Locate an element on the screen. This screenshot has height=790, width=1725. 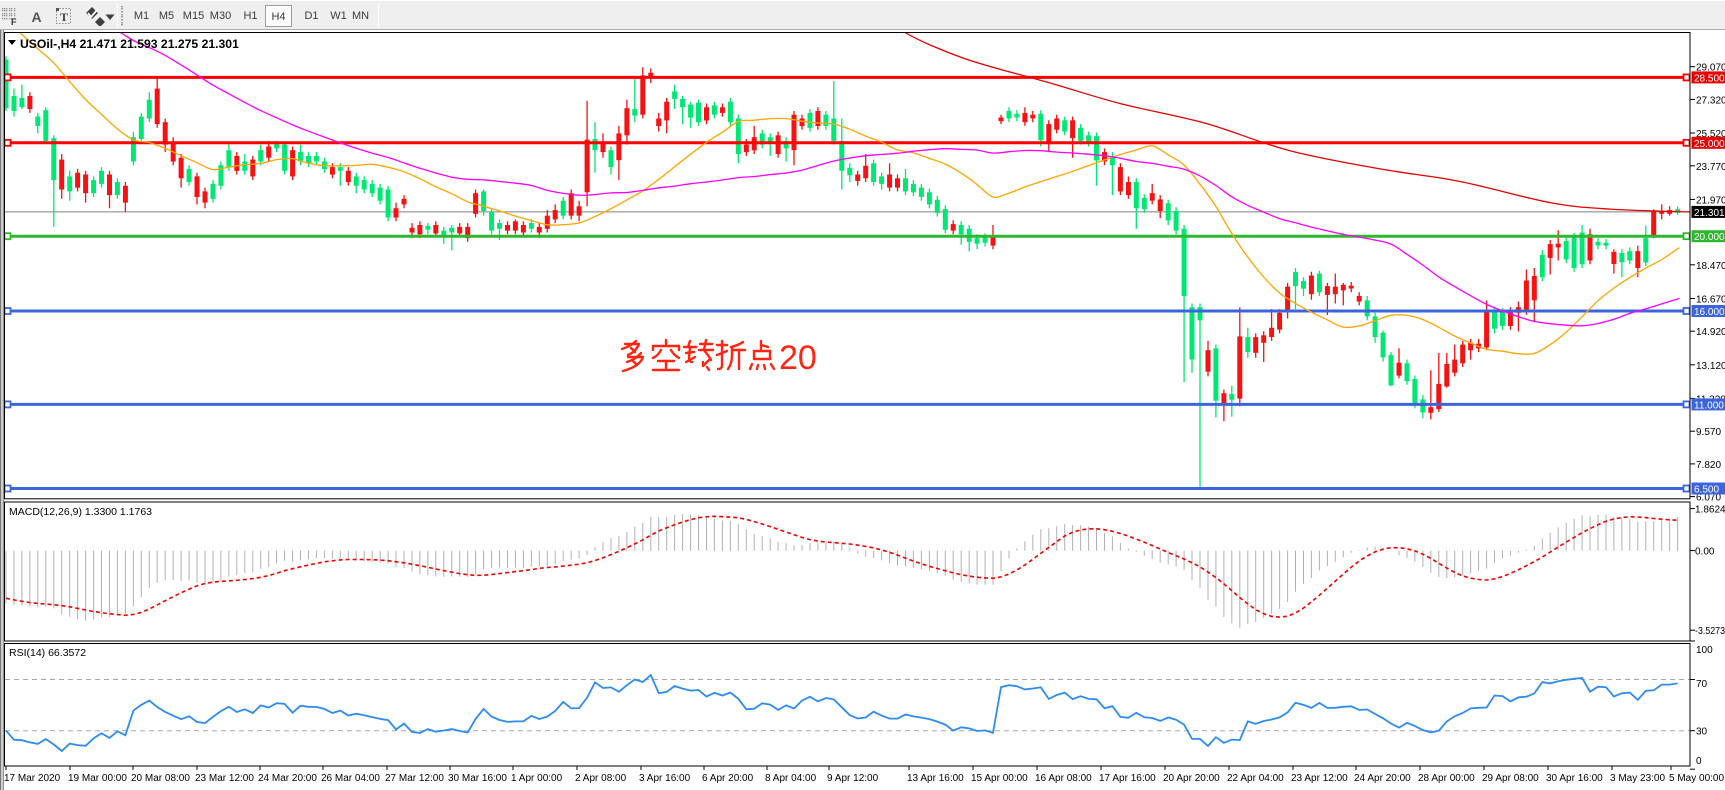
svg-text: 2 Apr 08:00 is located at coordinates (601, 778).